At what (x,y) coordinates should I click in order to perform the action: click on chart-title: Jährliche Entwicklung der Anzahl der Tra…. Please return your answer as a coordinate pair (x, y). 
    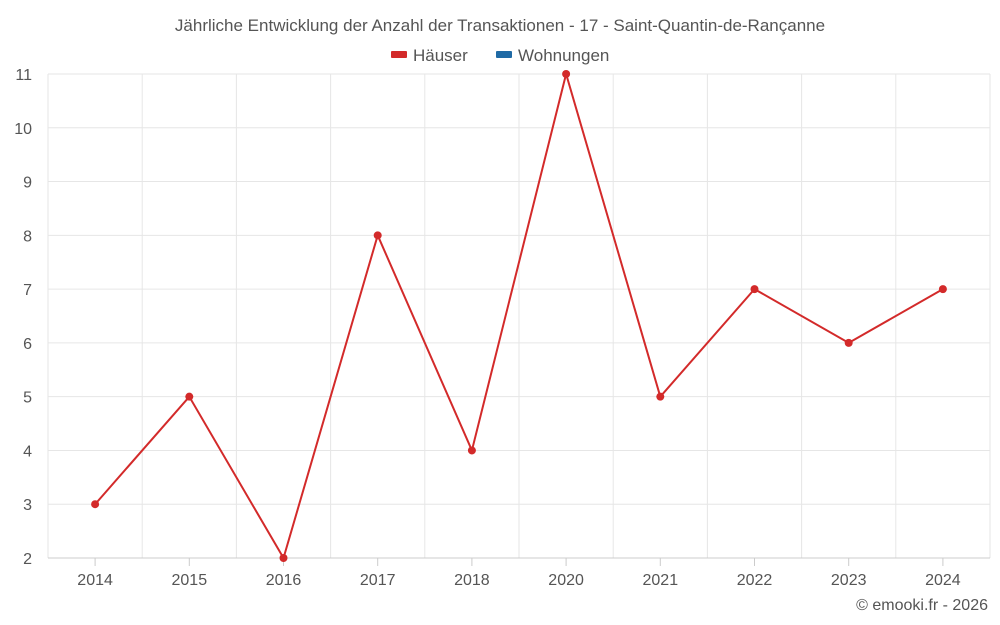
    Looking at the image, I should click on (500, 25).